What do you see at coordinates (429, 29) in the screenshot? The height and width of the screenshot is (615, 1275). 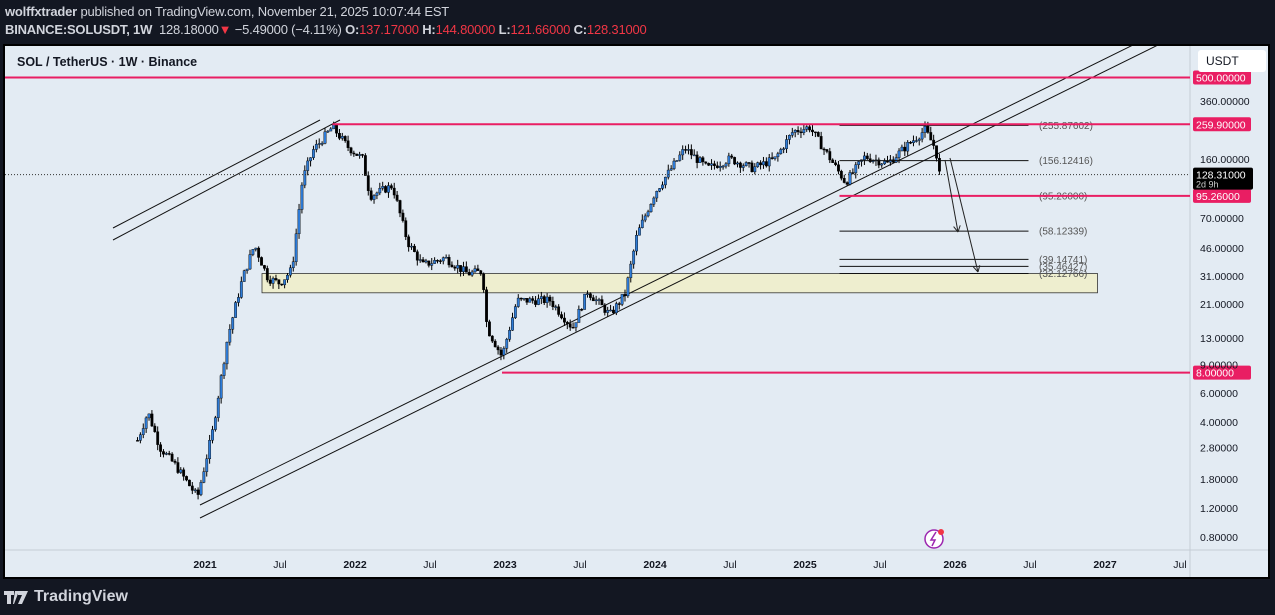 I see `high-label: H:` at bounding box center [429, 29].